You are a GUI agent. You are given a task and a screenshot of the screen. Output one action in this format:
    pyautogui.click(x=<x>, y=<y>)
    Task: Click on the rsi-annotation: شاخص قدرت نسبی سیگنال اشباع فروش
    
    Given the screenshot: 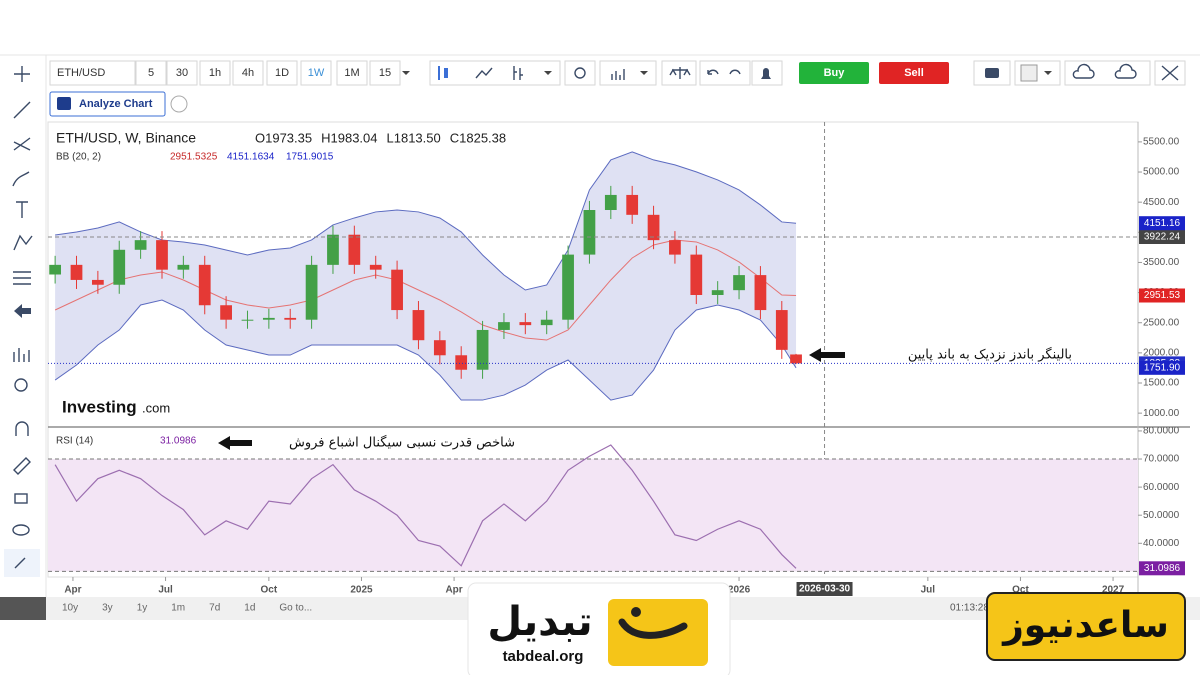 What is the action you would take?
    pyautogui.click(x=402, y=443)
    